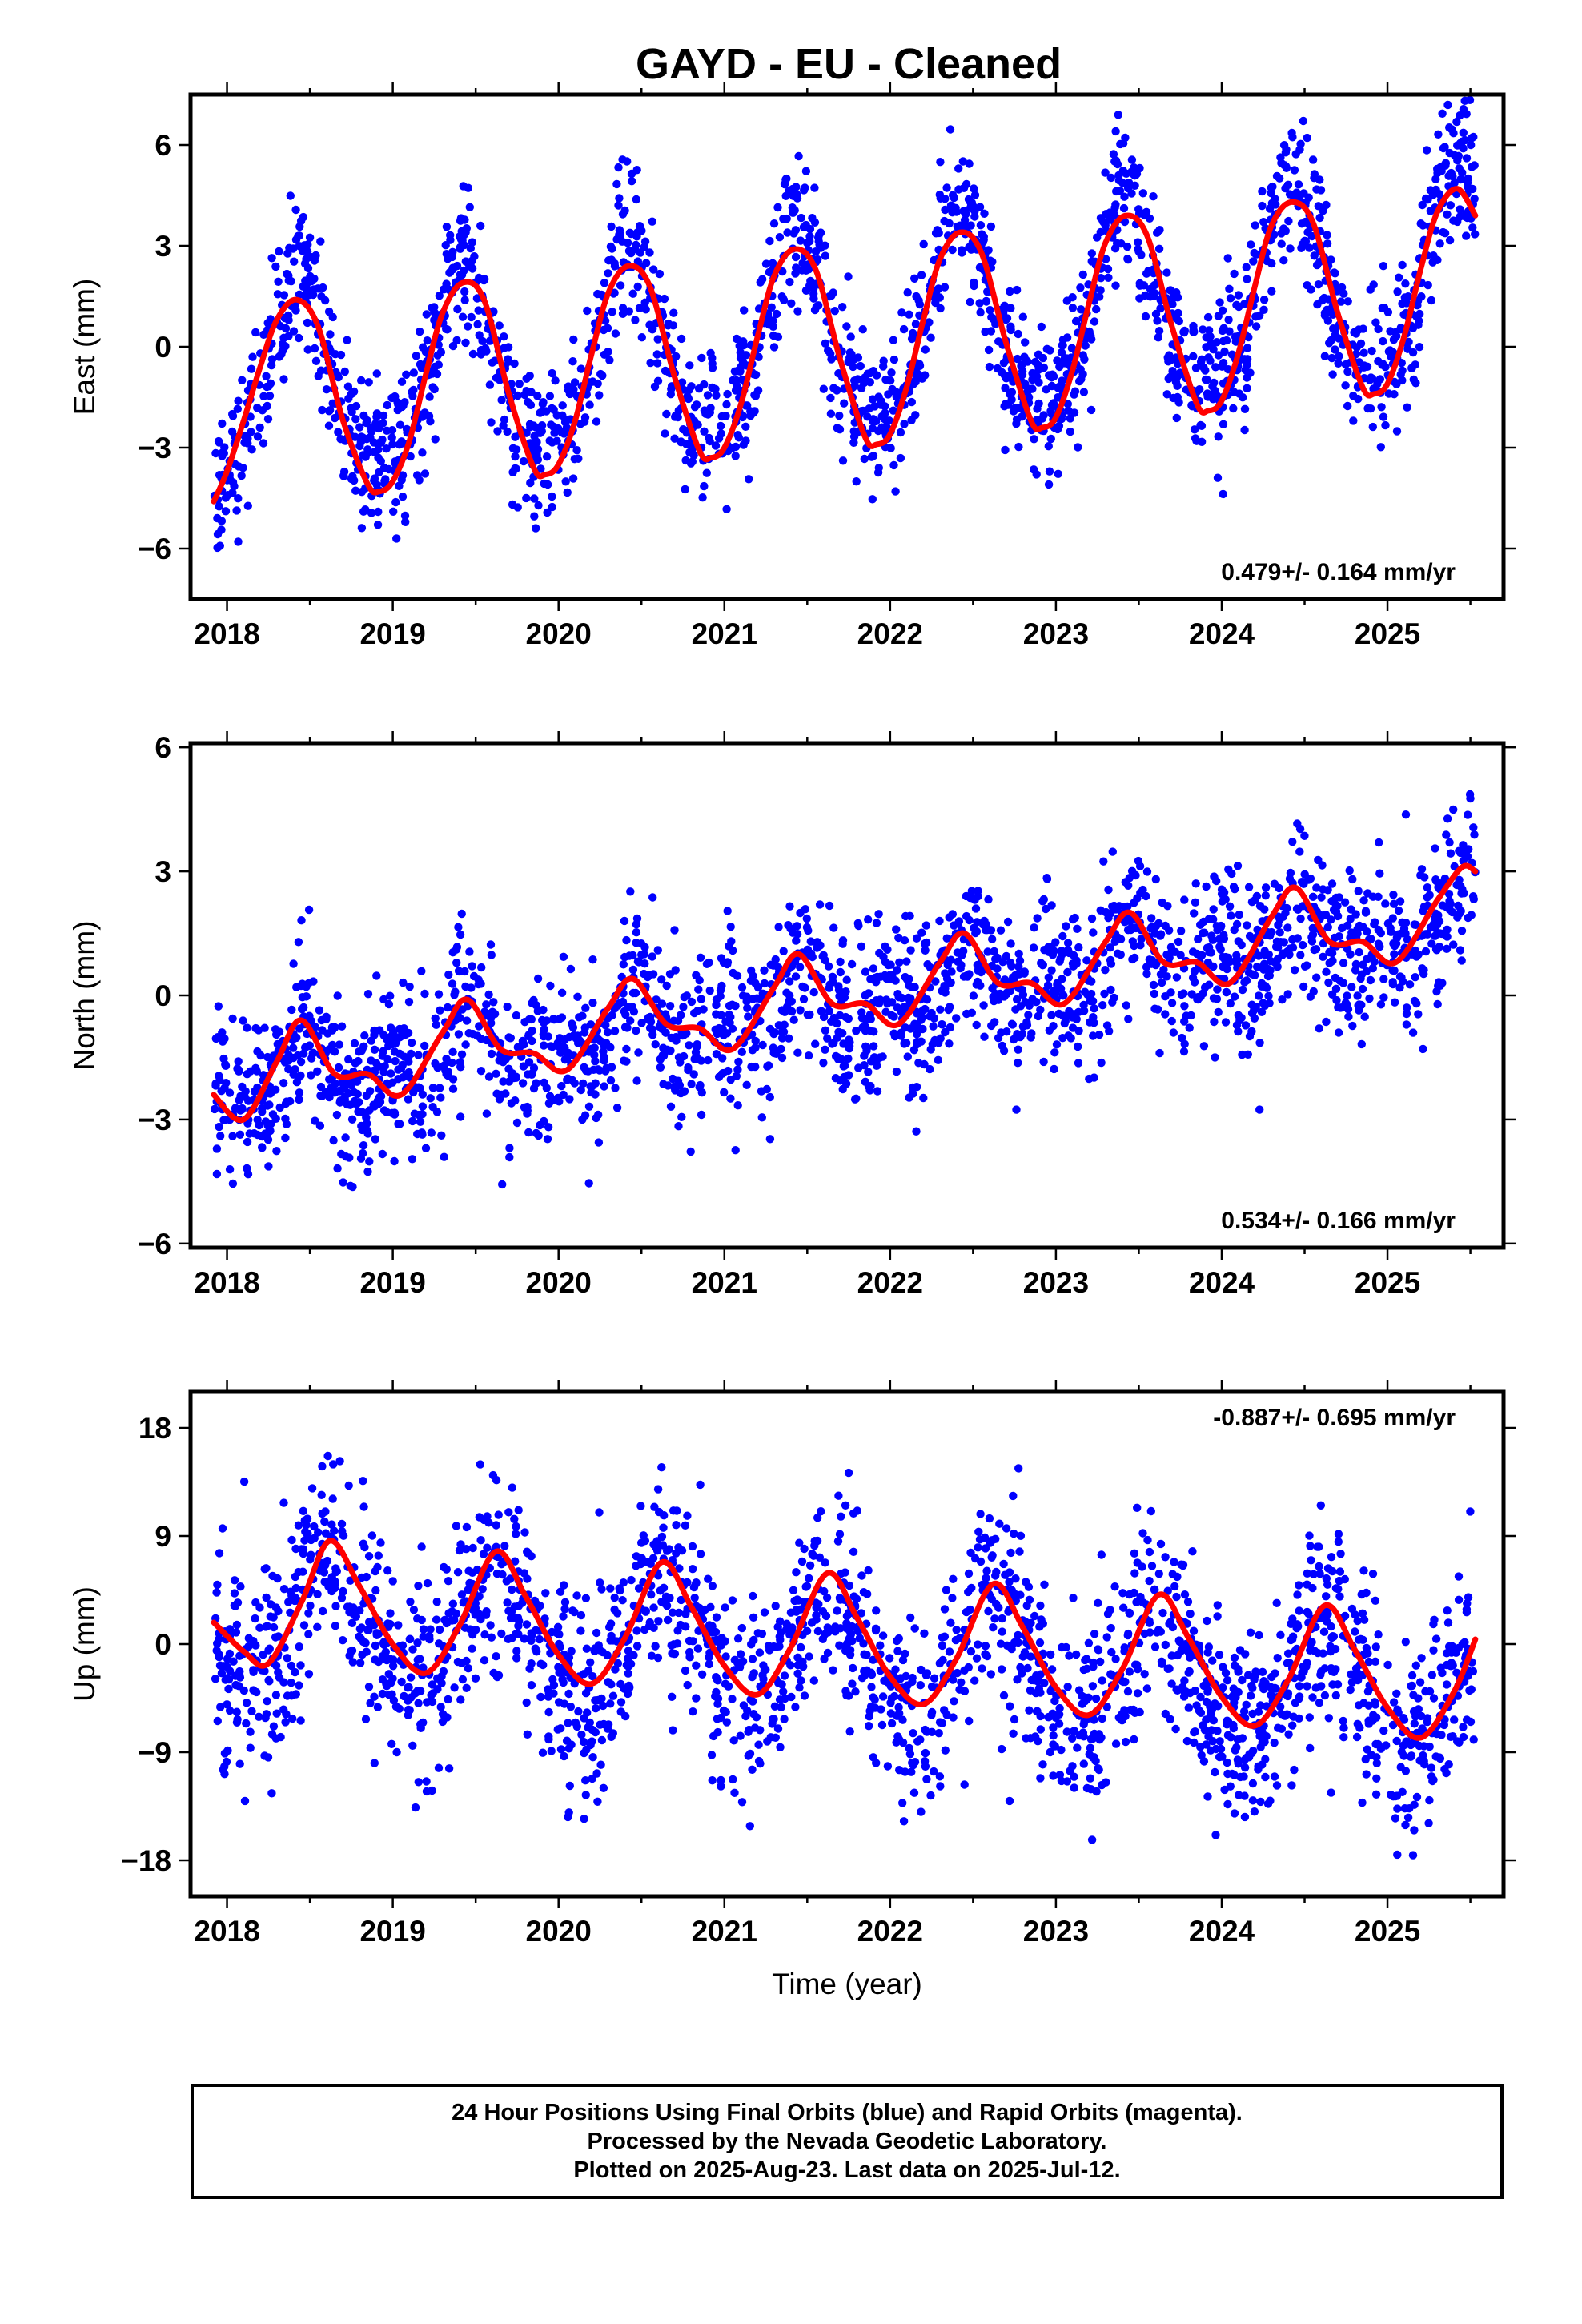  I want to click on chart-title: GAYD - EU - Cleaned, so click(849, 64).